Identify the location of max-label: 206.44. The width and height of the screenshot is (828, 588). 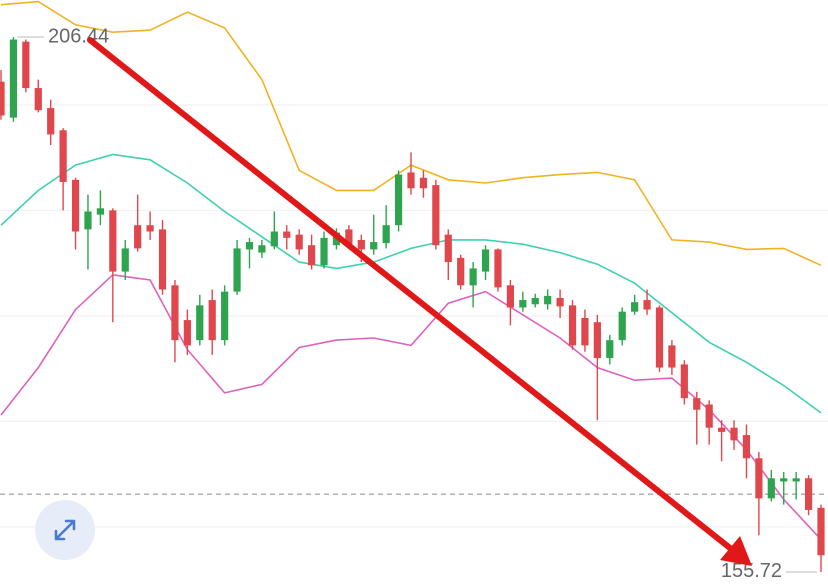
(78, 36).